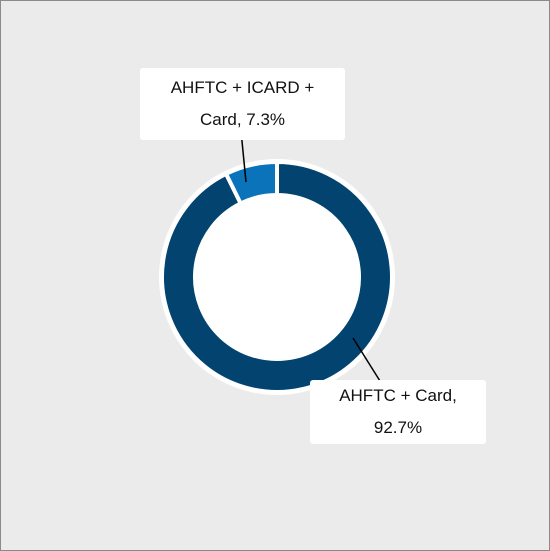 This screenshot has height=551, width=550. What do you see at coordinates (242, 104) in the screenshot?
I see `data-label: AHFTC + ICARD + Card, 7.3%` at bounding box center [242, 104].